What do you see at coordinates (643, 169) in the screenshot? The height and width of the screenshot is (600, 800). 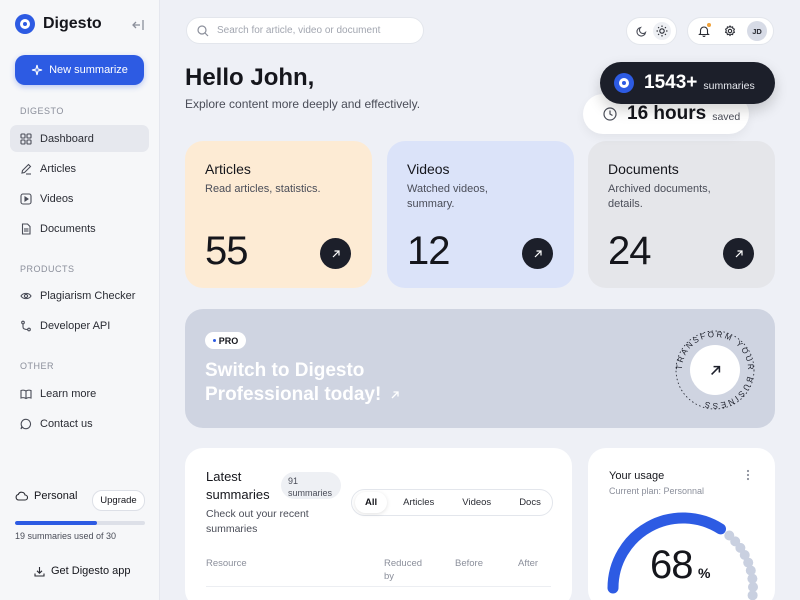 I see `card-title: Documents` at bounding box center [643, 169].